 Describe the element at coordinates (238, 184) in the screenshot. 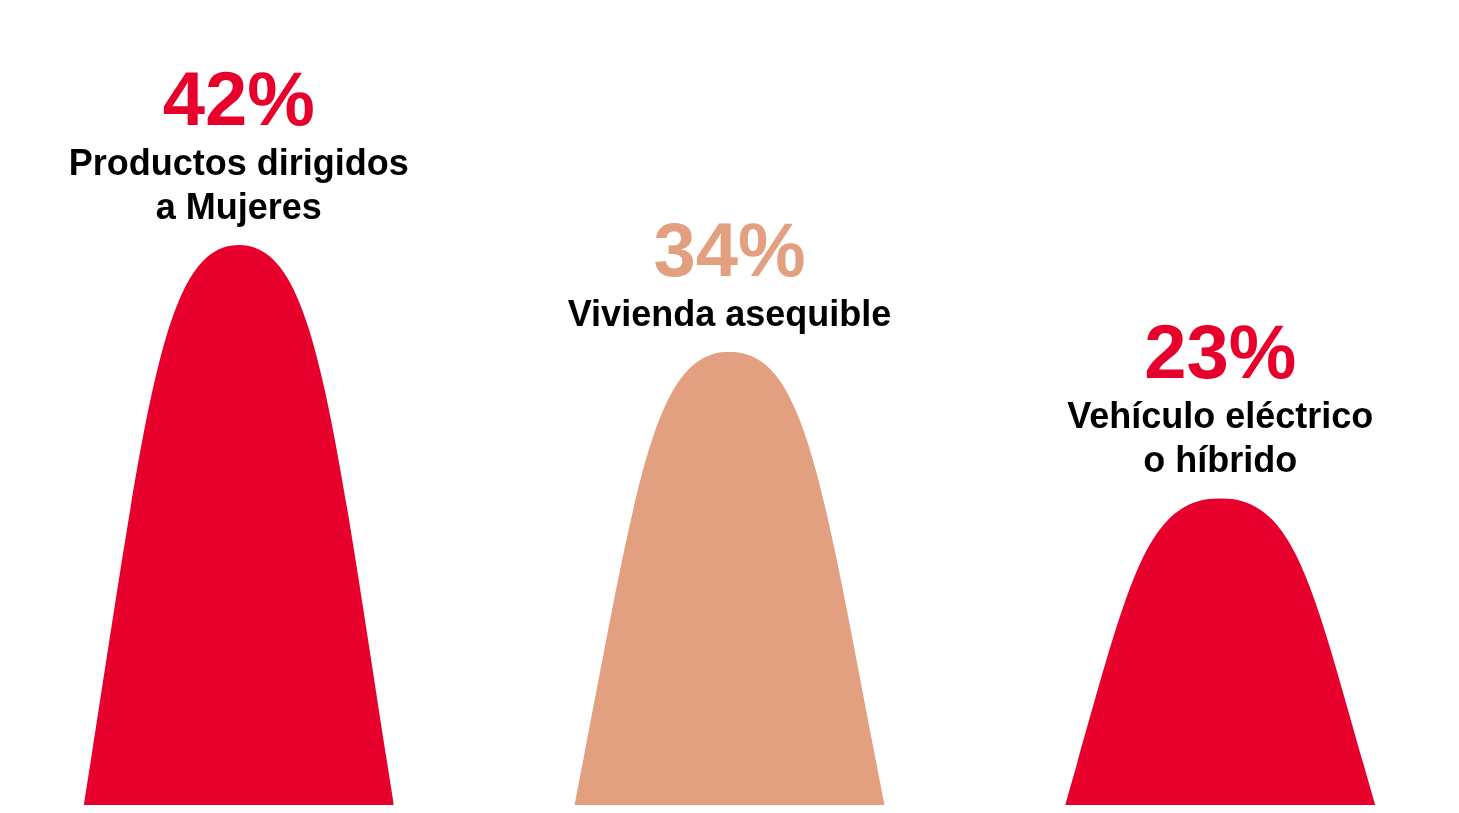

I see `x-tick-label: Productos dirigidos a Mujeres` at that location.